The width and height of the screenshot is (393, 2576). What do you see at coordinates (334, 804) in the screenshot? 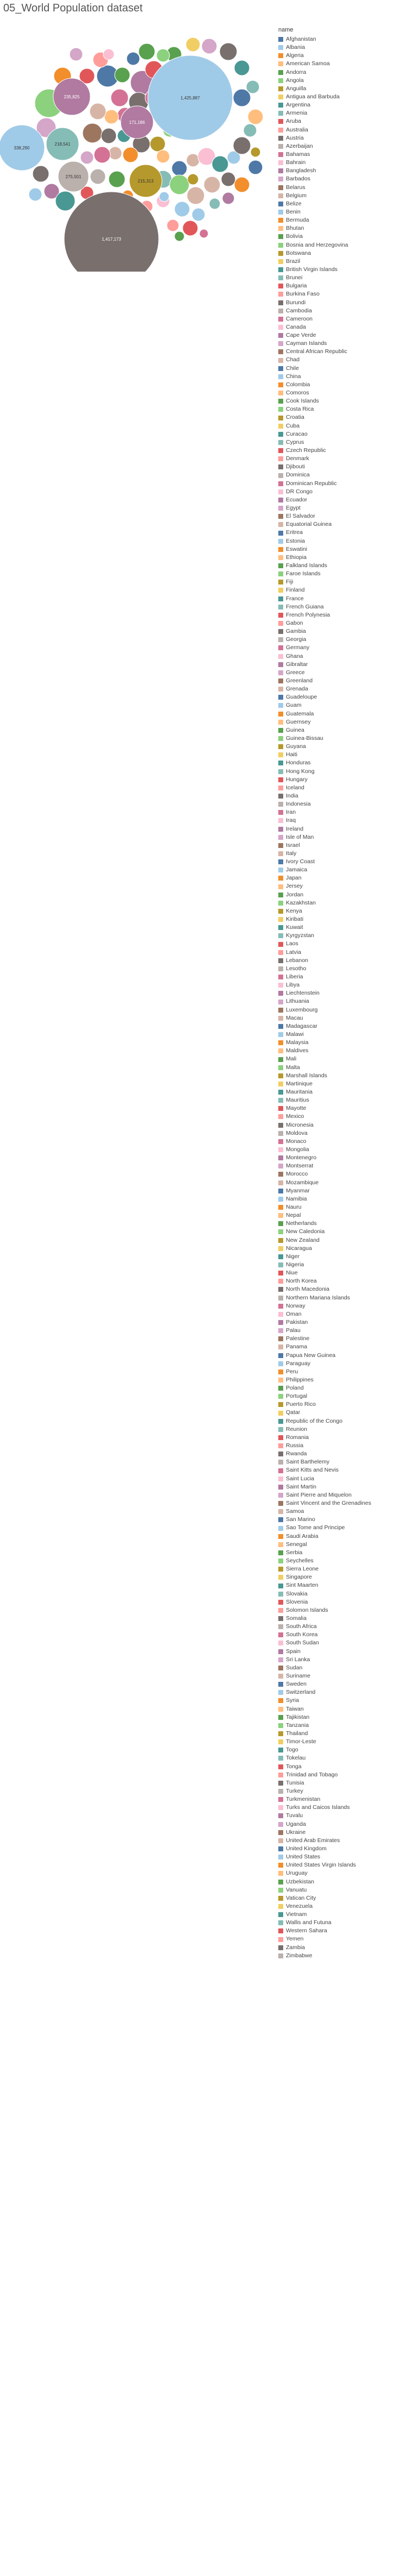
I see `legend-item: Indonesia` at bounding box center [334, 804].